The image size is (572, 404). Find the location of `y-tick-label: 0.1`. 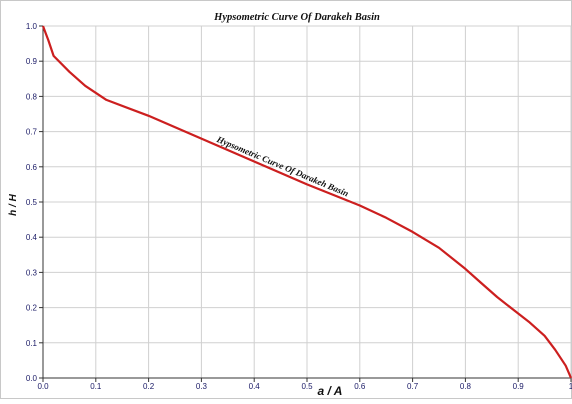

y-tick-label: 0.1 is located at coordinates (32, 343).